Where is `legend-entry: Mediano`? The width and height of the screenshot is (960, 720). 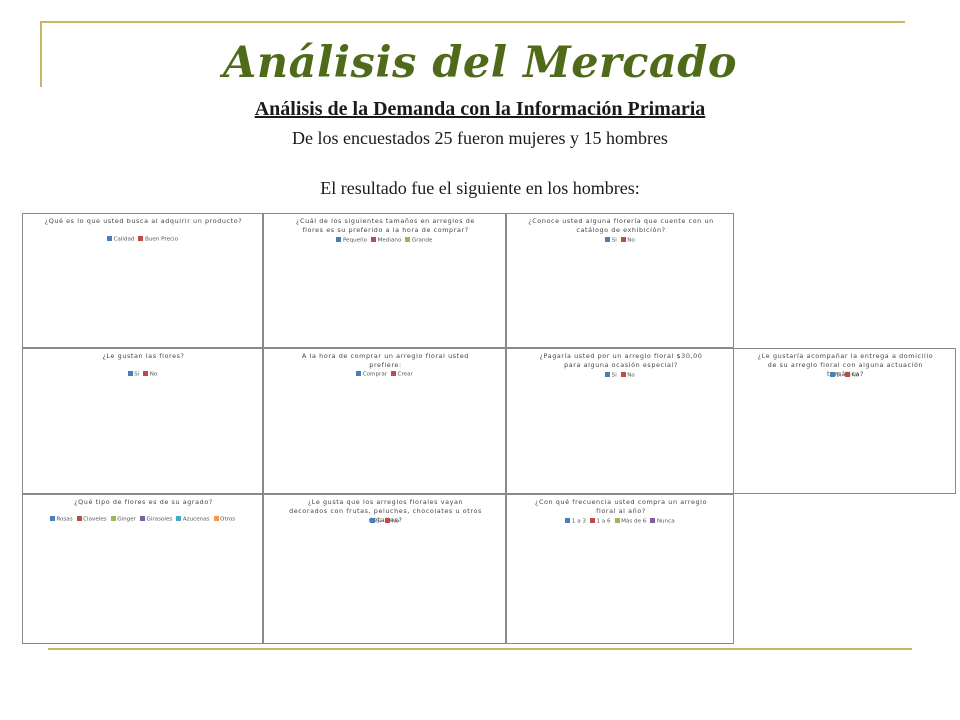
legend-entry: Mediano is located at coordinates (386, 240).